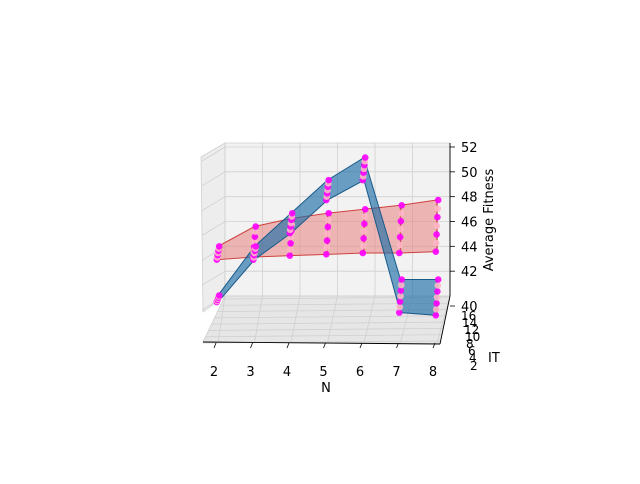 This screenshot has width=640, height=484. What do you see at coordinates (489, 220) in the screenshot?
I see `z-axis-label: Average Fitness` at bounding box center [489, 220].